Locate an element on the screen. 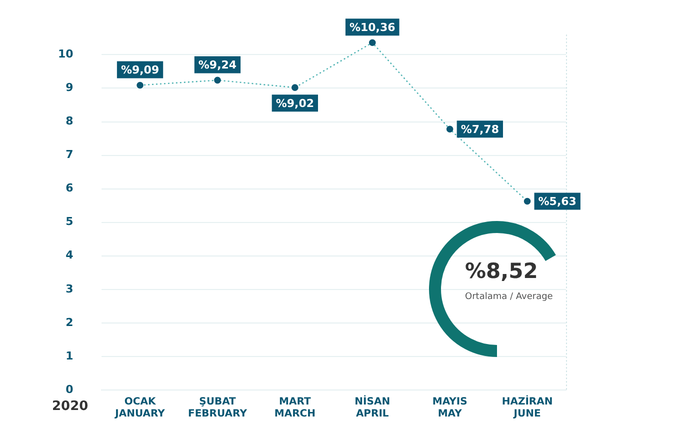 The height and width of the screenshot is (432, 681). y-tick-label: 9 is located at coordinates (70, 87).